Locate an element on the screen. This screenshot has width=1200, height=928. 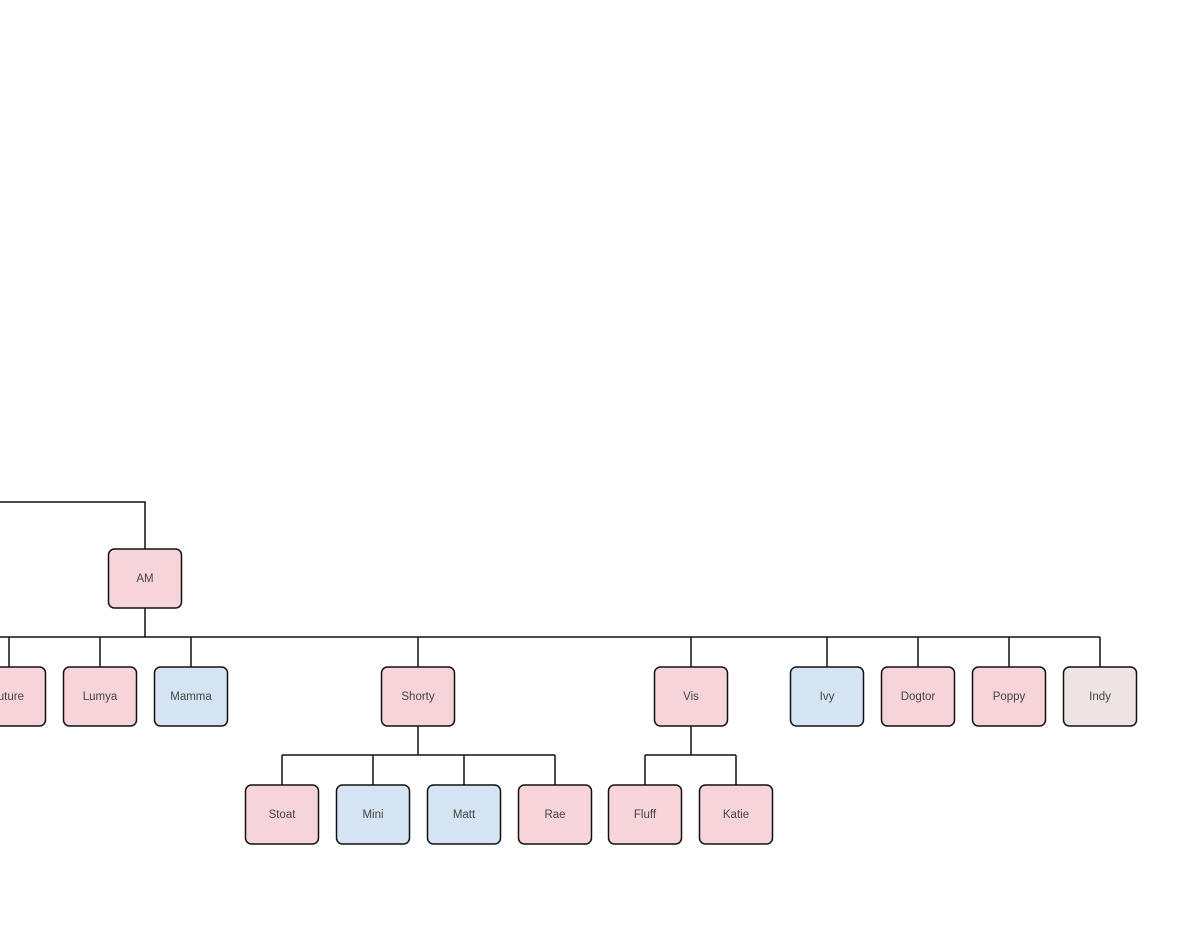
person-node: Mamma is located at coordinates (191, 696).